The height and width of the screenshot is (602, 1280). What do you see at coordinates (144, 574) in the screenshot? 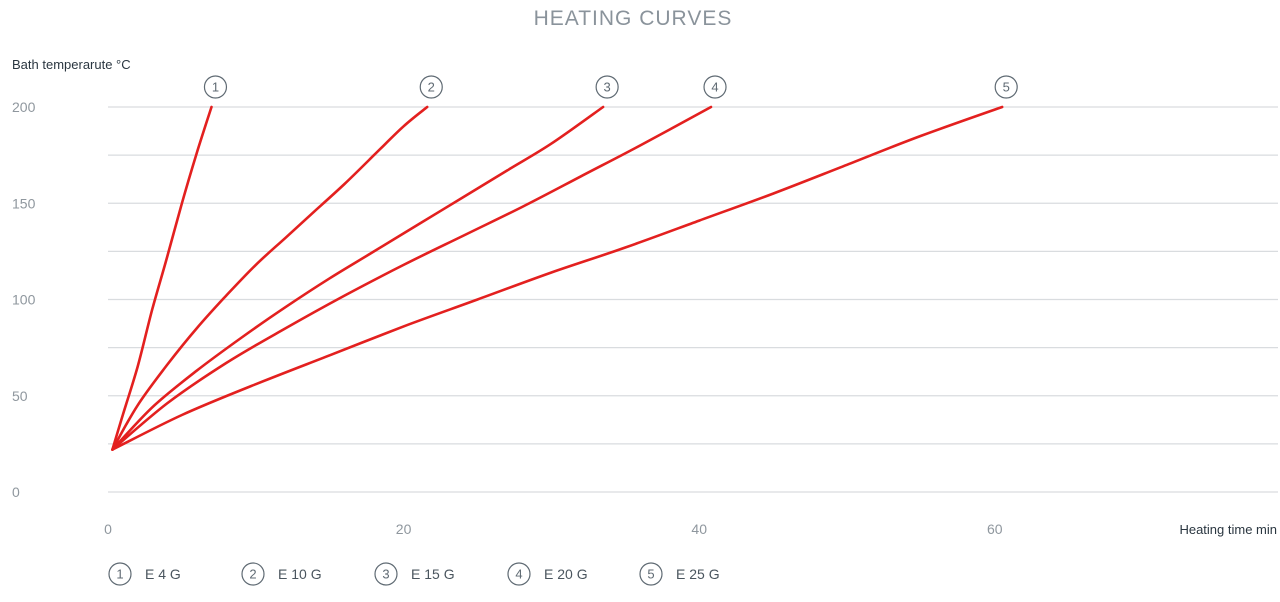
I see `legend-item-1: 1 E 4 G` at bounding box center [144, 574].